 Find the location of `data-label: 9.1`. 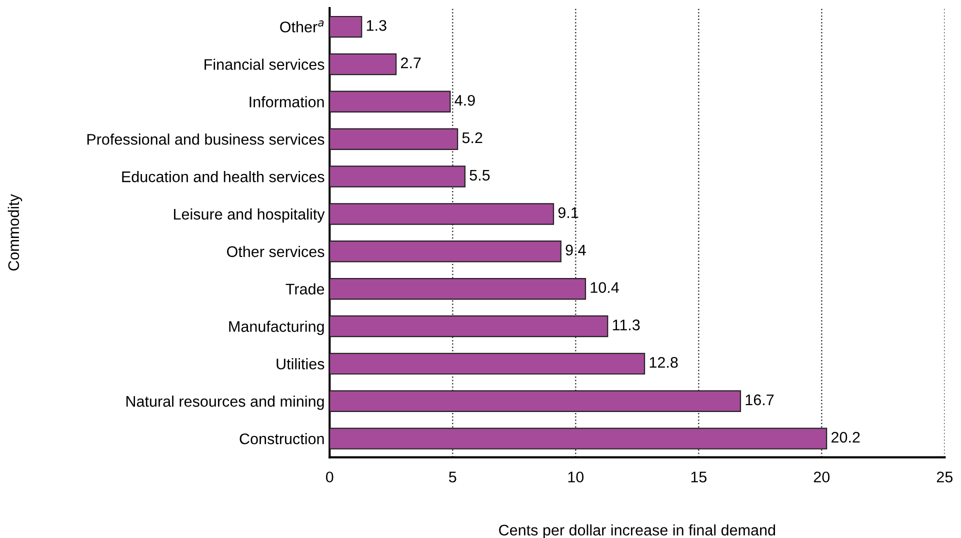

data-label: 9.1 is located at coordinates (568, 212).